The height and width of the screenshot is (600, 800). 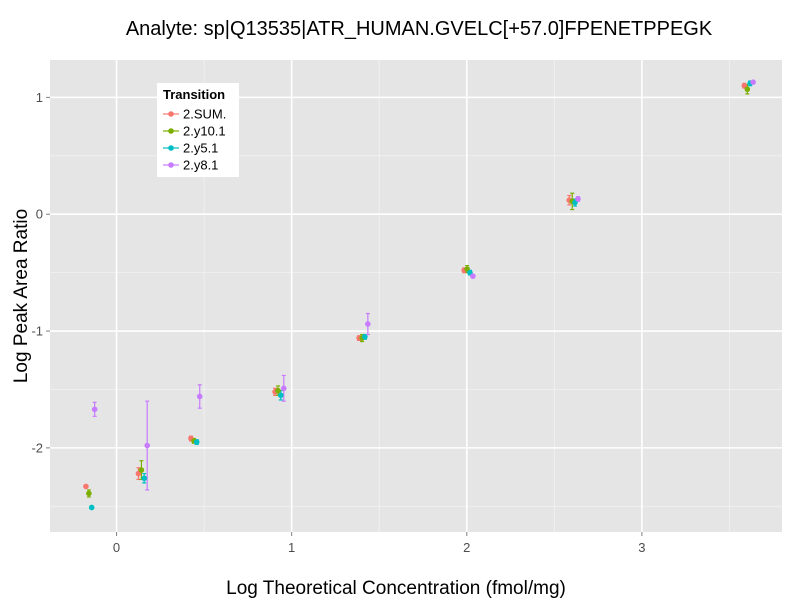 I want to click on y-tick-label: -1, so click(x=37, y=331).